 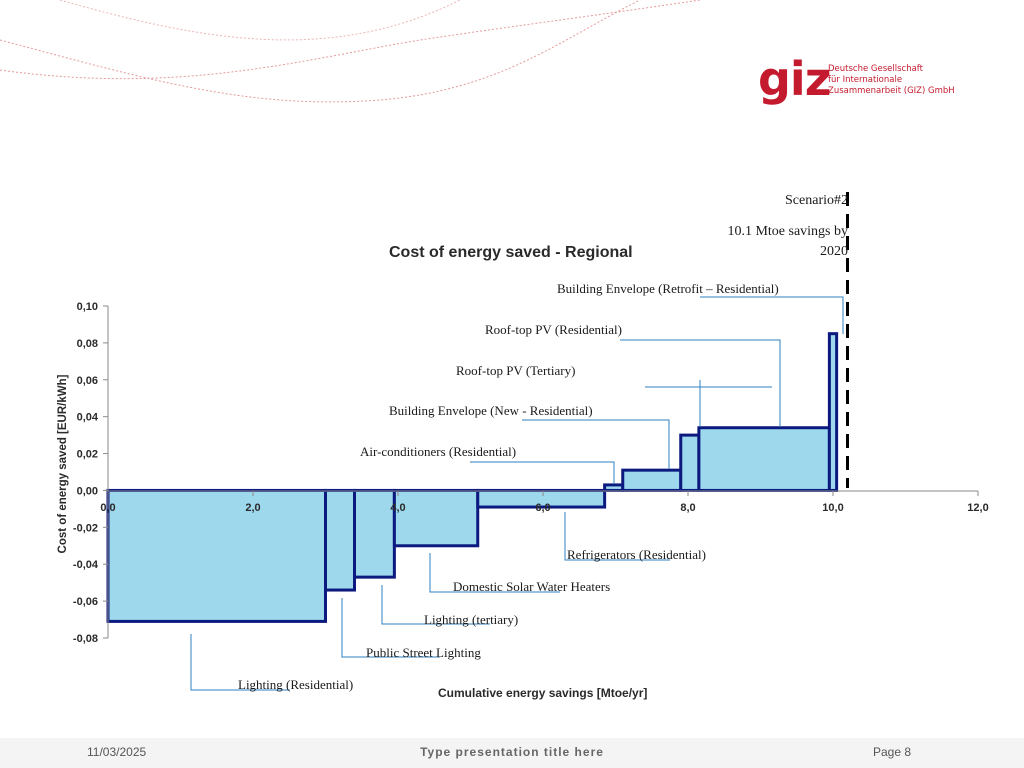 What do you see at coordinates (252, 508) in the screenshot?
I see `x-tick-label: 2,0` at bounding box center [252, 508].